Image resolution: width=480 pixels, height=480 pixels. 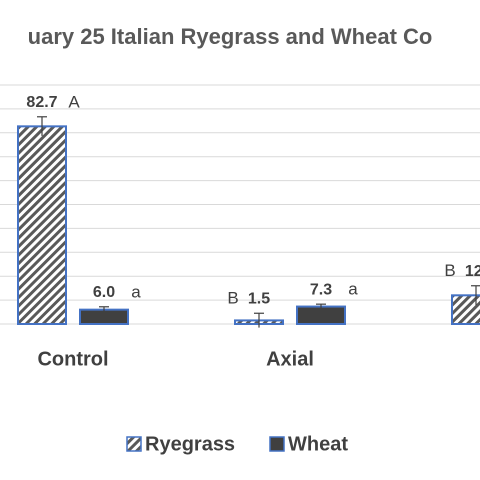 I want to click on legend-label: Wheat, so click(x=318, y=444).